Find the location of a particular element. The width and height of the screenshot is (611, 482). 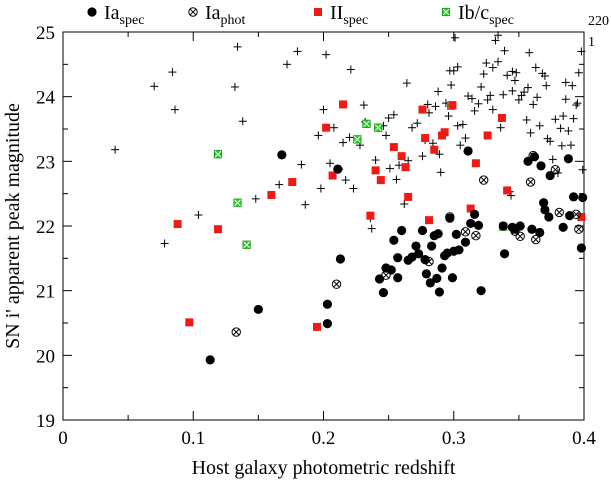

legend-entry: IIspec is located at coordinates (341, 15).